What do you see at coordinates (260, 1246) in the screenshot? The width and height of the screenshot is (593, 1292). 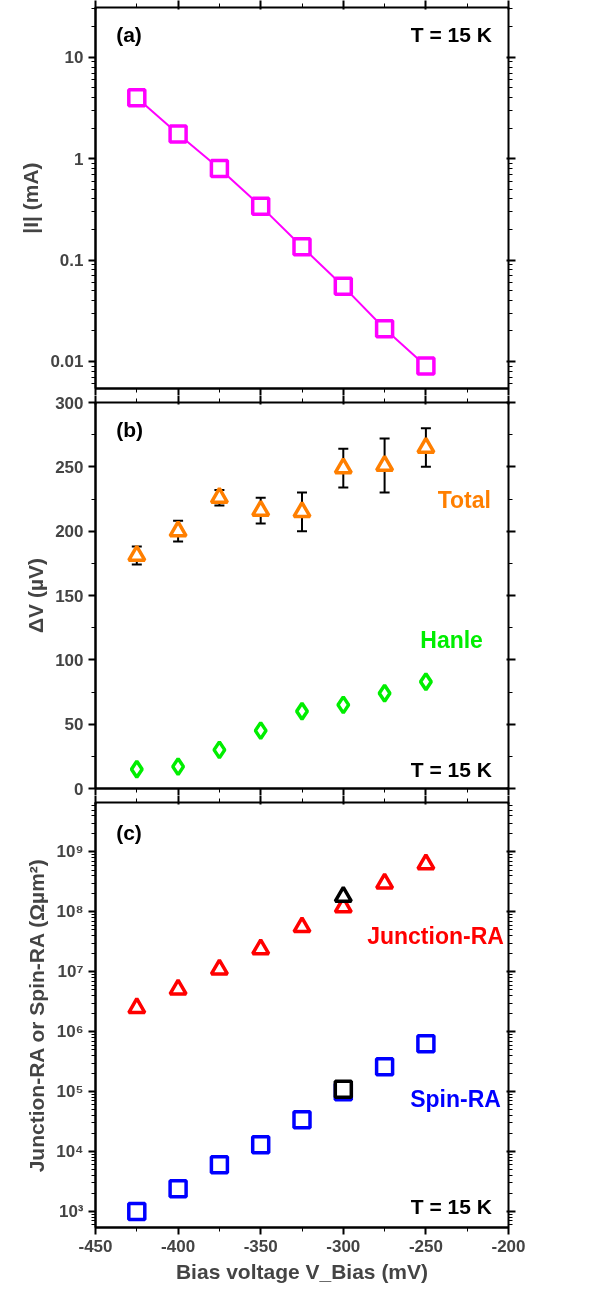 I see `x-tick-label: -350` at bounding box center [260, 1246].